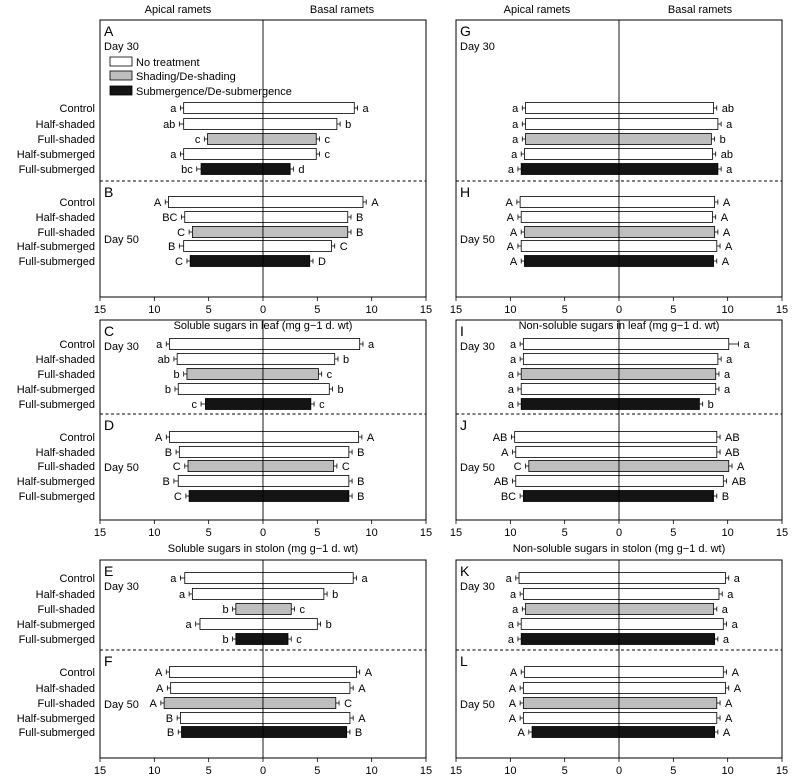  What do you see at coordinates (214, 92) in the screenshot?
I see `legend-label: Submergence/De-submergence` at bounding box center [214, 92].